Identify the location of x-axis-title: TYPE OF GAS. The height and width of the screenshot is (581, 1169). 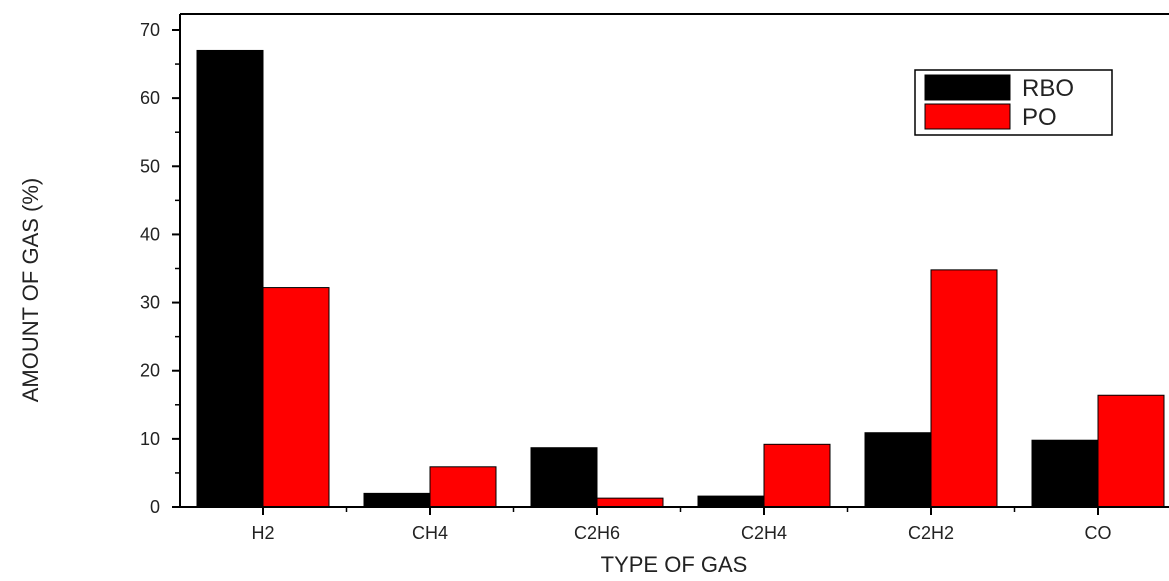
(674, 564).